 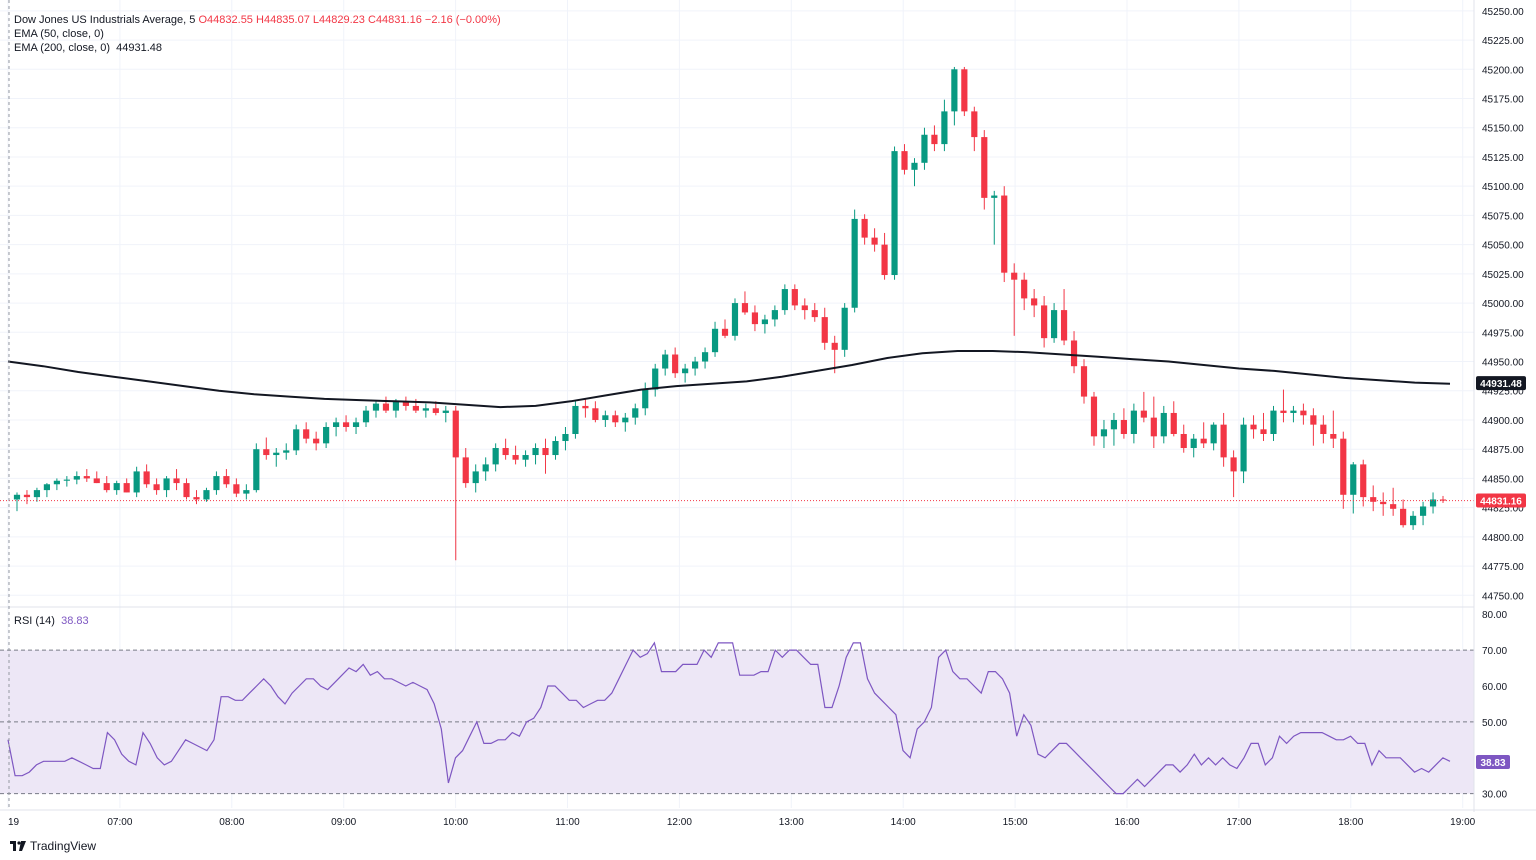 What do you see at coordinates (1503, 421) in the screenshot?
I see `price-tick-label: 44900.00` at bounding box center [1503, 421].